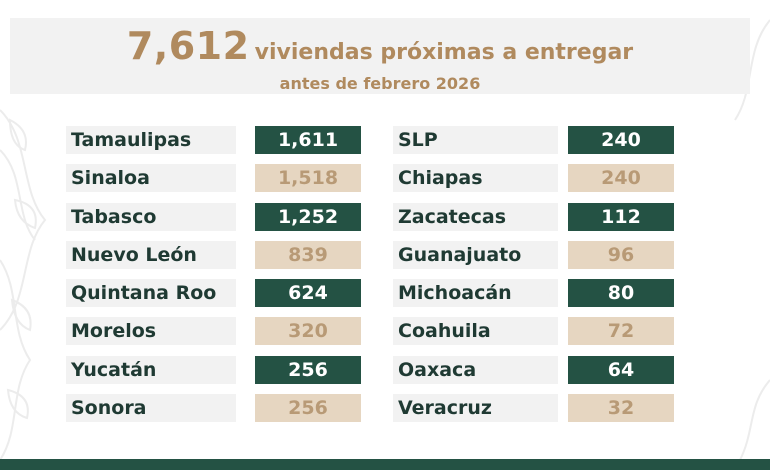 Image resolution: width=770 pixels, height=470 pixels. Describe the element at coordinates (151, 331) in the screenshot. I see `state-name: Morelos` at that location.